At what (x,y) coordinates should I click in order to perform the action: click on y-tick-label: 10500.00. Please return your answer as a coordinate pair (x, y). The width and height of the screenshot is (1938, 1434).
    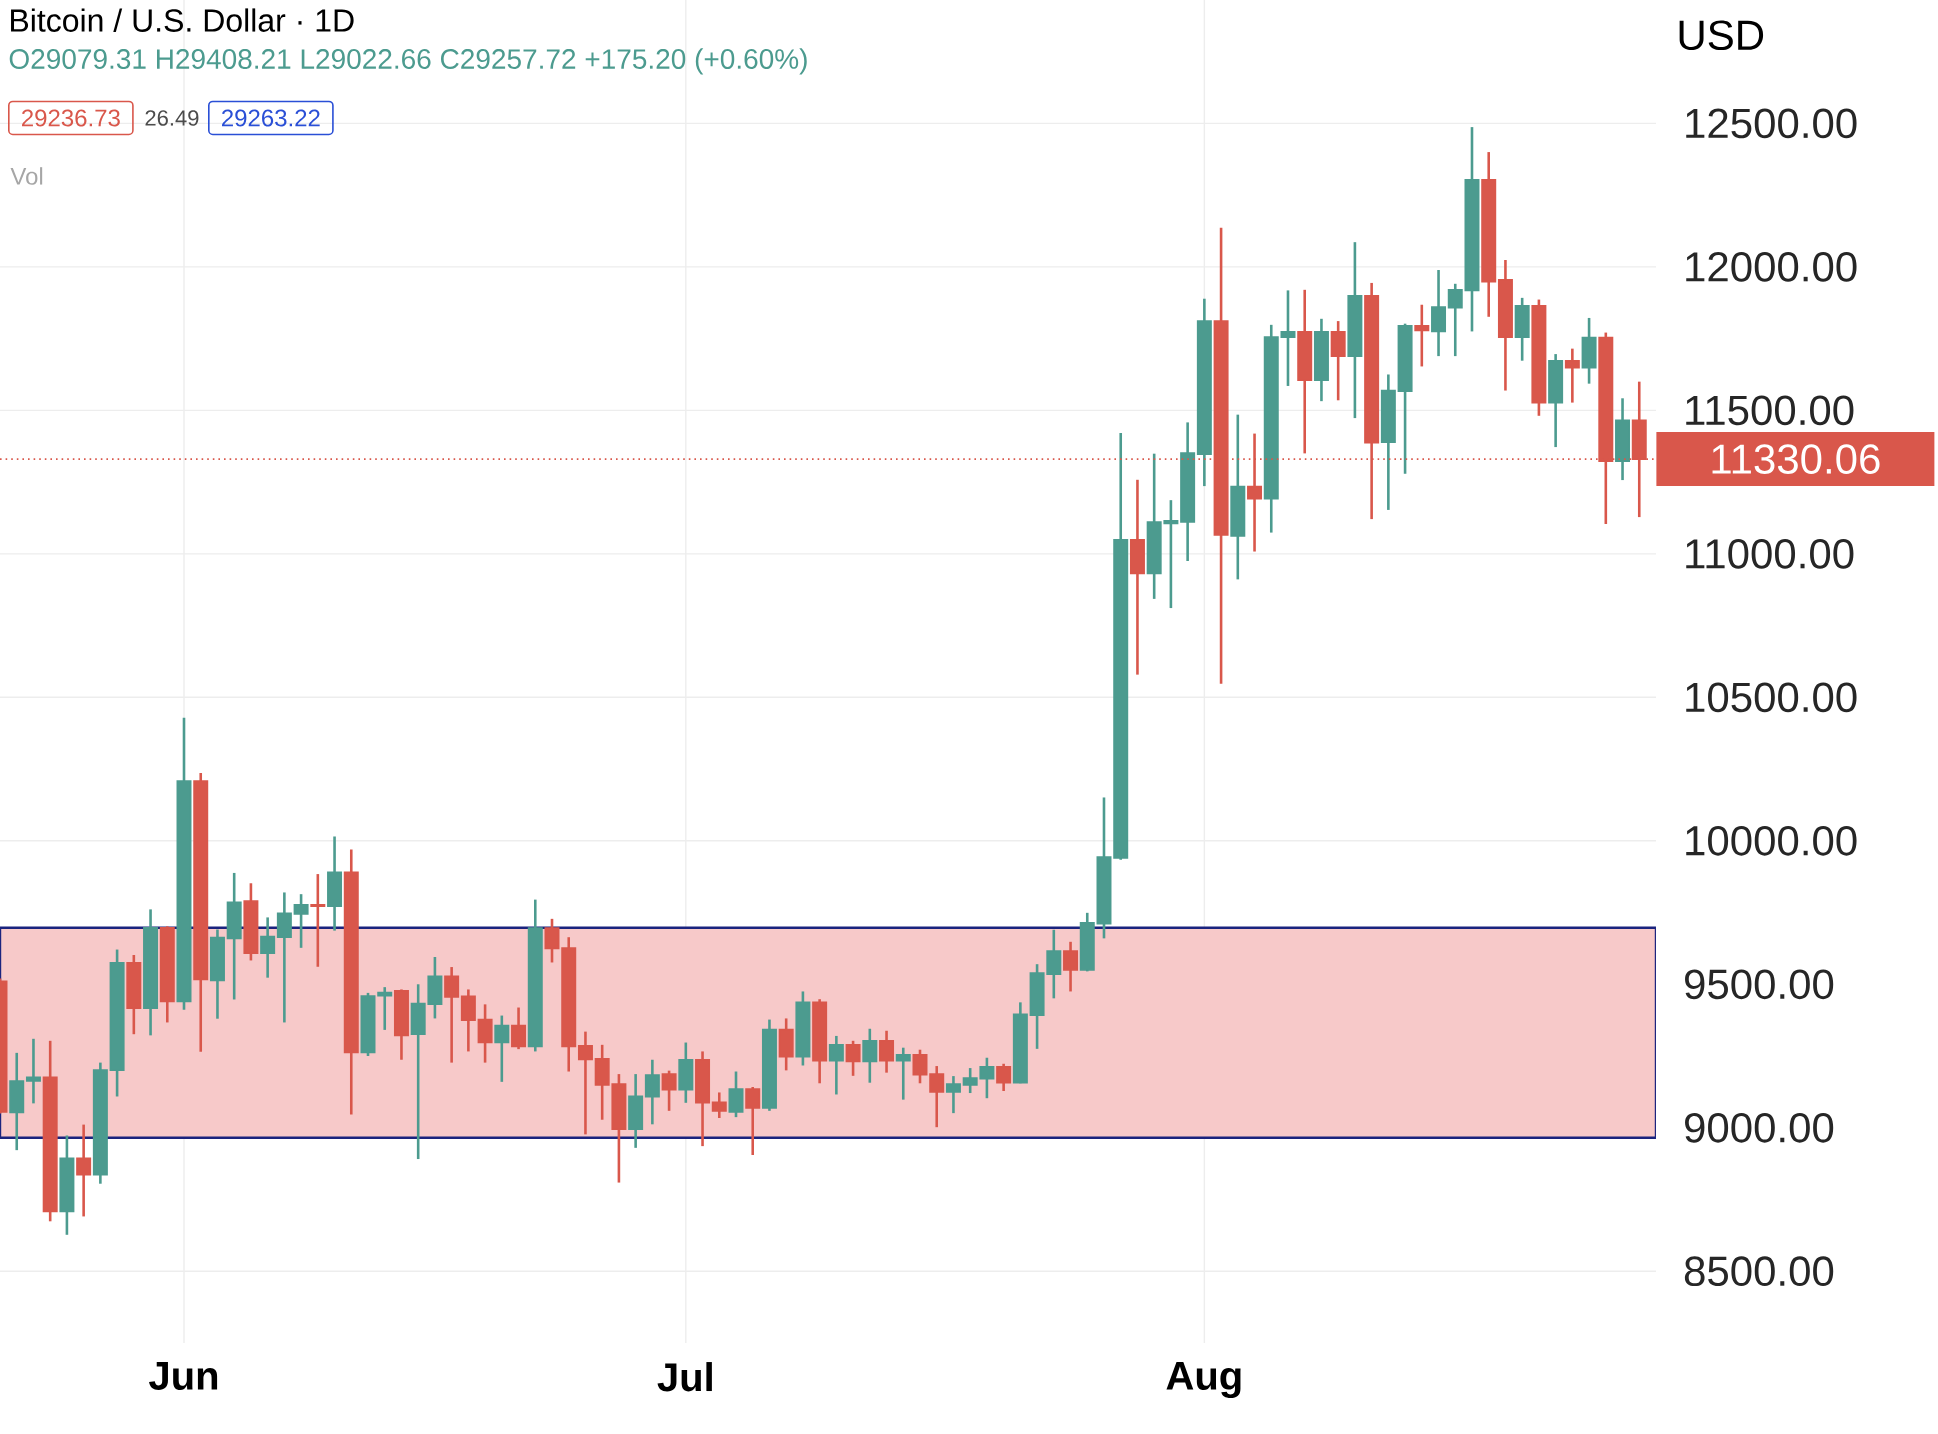
    Looking at the image, I should click on (1771, 697).